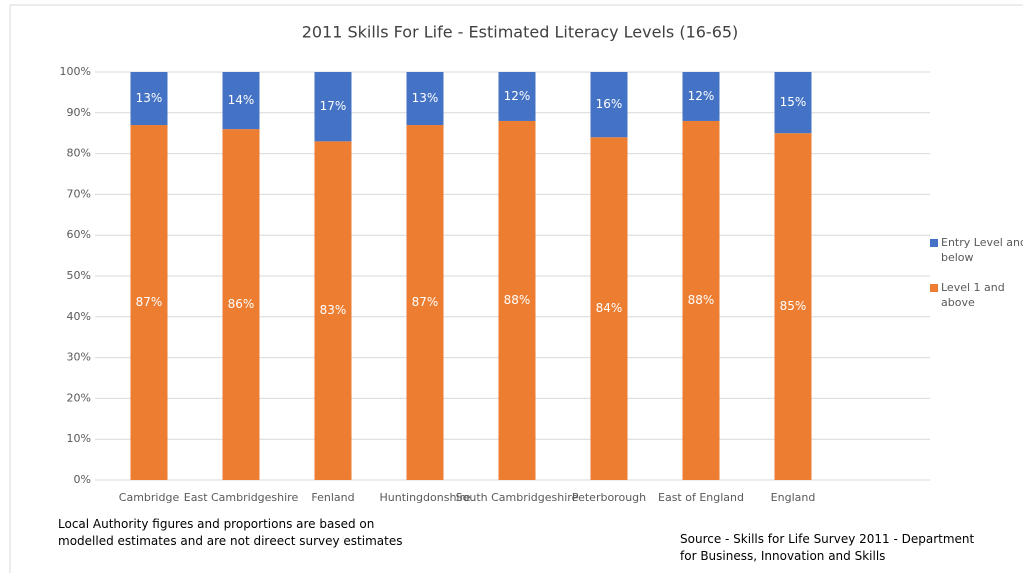 This screenshot has width=1023, height=573. I want to click on data-label: 17%, so click(333, 106).